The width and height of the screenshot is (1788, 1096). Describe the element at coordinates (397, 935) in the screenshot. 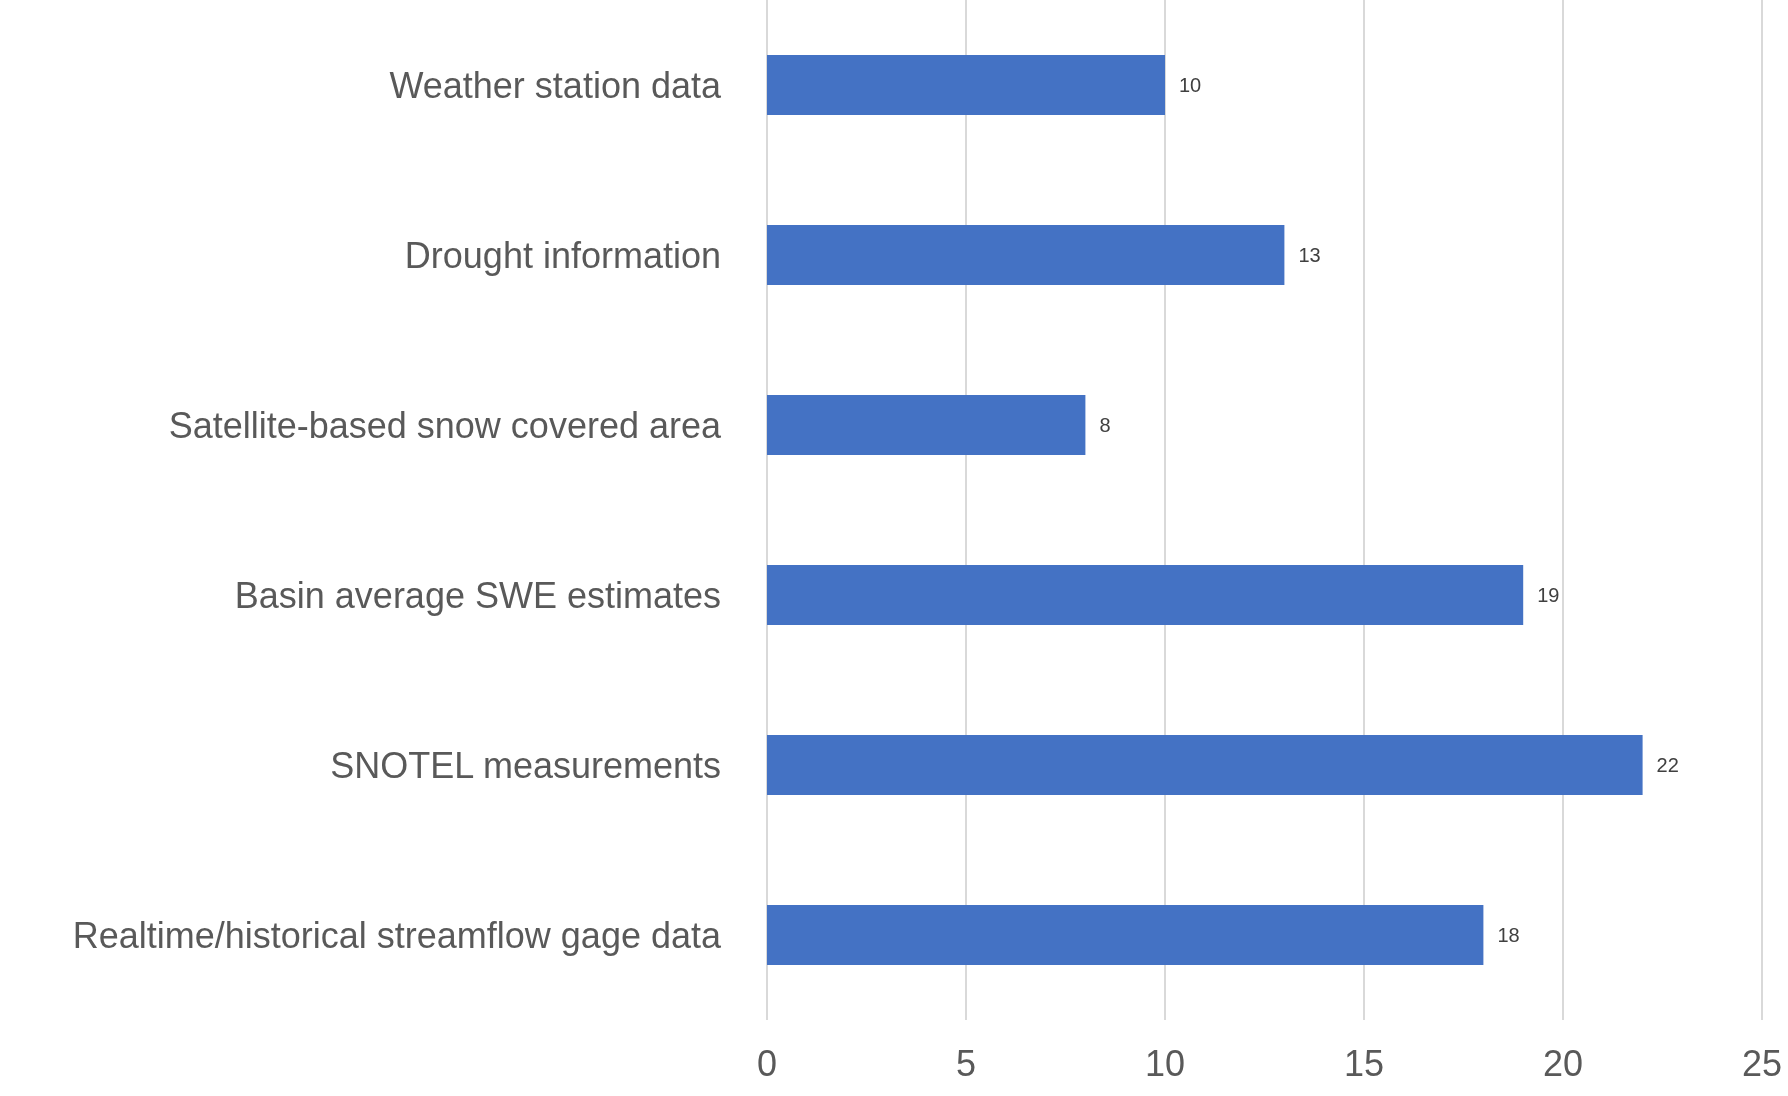

I see `y-tick-label: Realtime/historical streamflow gage data` at that location.